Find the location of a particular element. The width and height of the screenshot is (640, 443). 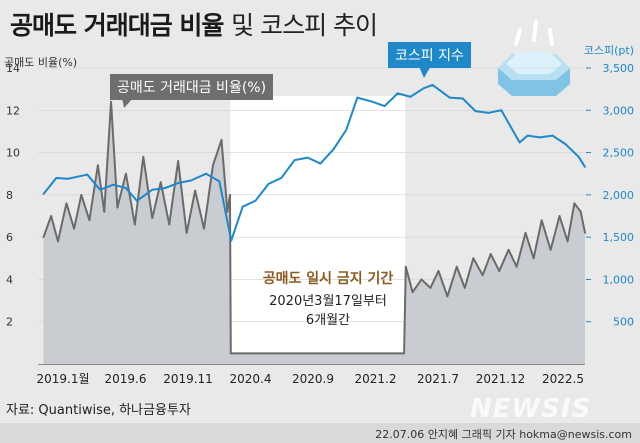

x-tick-label: 2020.4 is located at coordinates (251, 379).